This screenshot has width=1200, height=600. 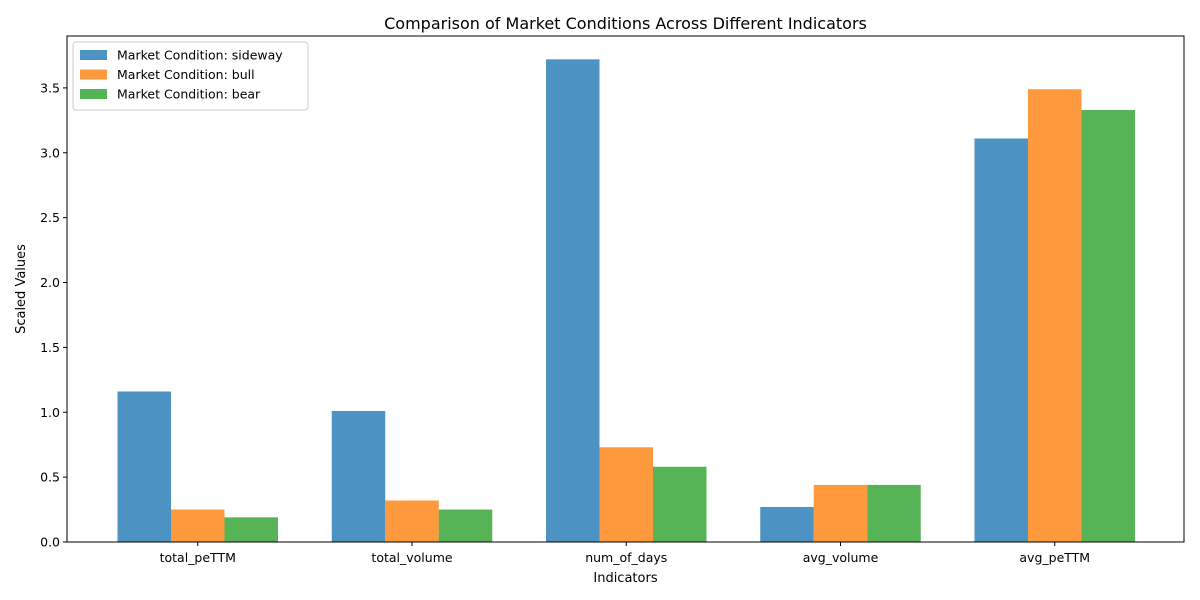 I want to click on x-tick-label: avg_peTTM, so click(x=1054, y=557).